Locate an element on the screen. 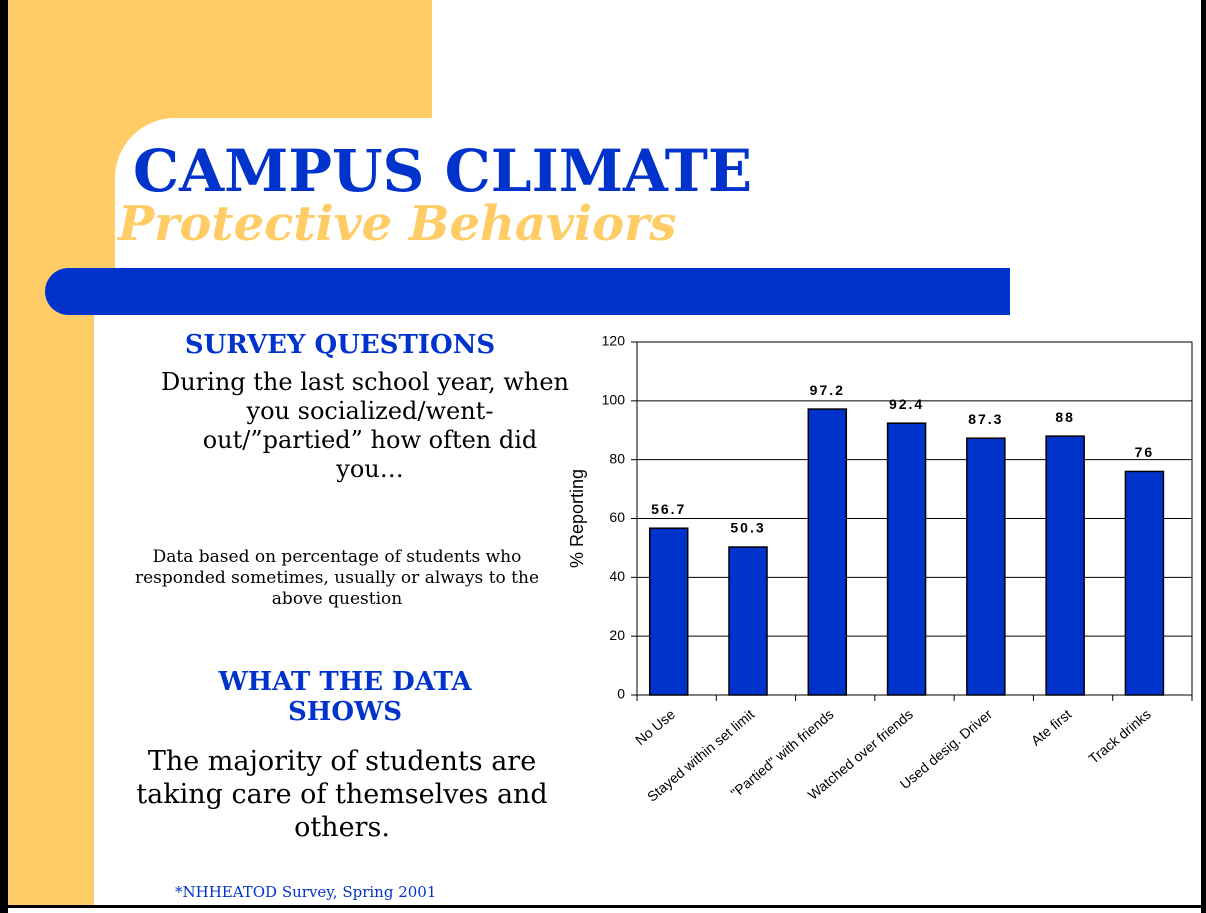  findings-heading: WHAT THE DATA SHOWS is located at coordinates (345, 697).